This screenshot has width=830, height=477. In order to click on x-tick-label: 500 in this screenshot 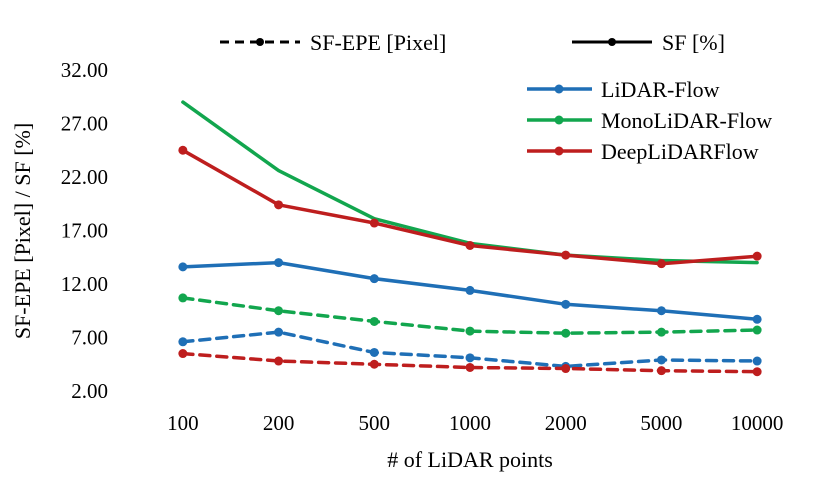, I will do `click(375, 423)`.